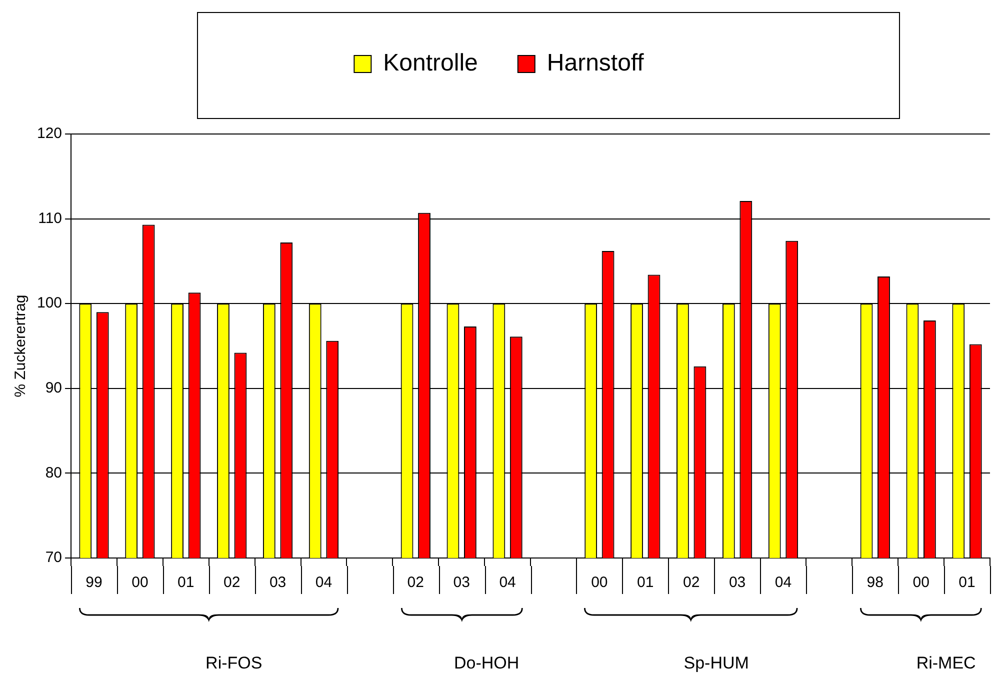  Describe the element at coordinates (50, 218) in the screenshot. I see `y-tick-label: 110` at that location.